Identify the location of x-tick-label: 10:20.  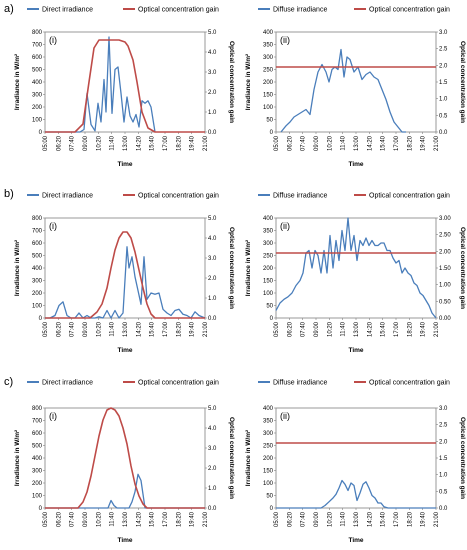
(330, 143).